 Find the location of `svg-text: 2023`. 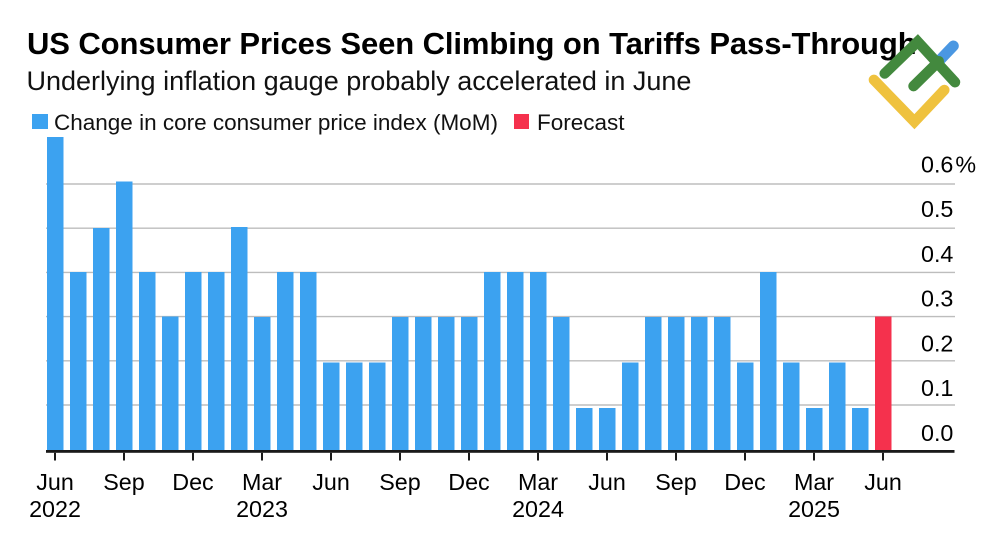

svg-text: 2023 is located at coordinates (262, 509).